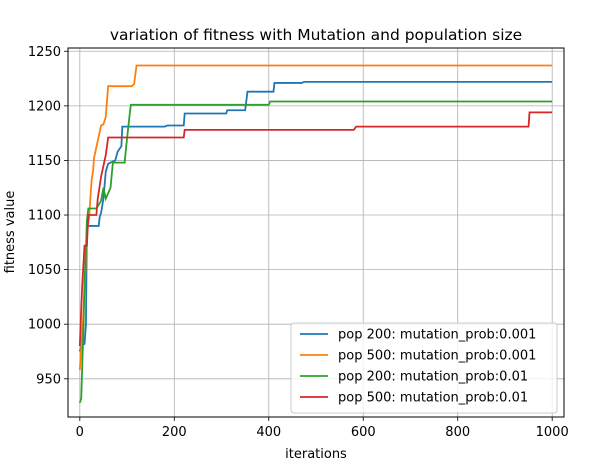 The height and width of the screenshot is (465, 605). Describe the element at coordinates (44, 325) in the screenshot. I see `y-tick-label: 1000` at that location.